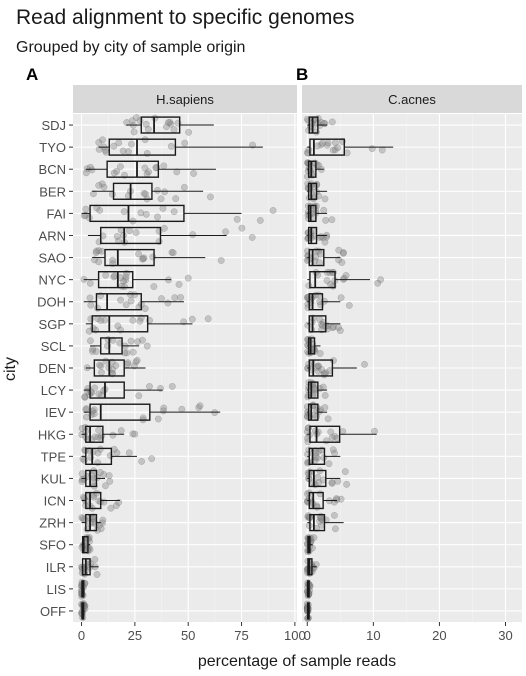 The image size is (526, 676). Describe the element at coordinates (312, 169) in the screenshot. I see `box-bcn` at that location.